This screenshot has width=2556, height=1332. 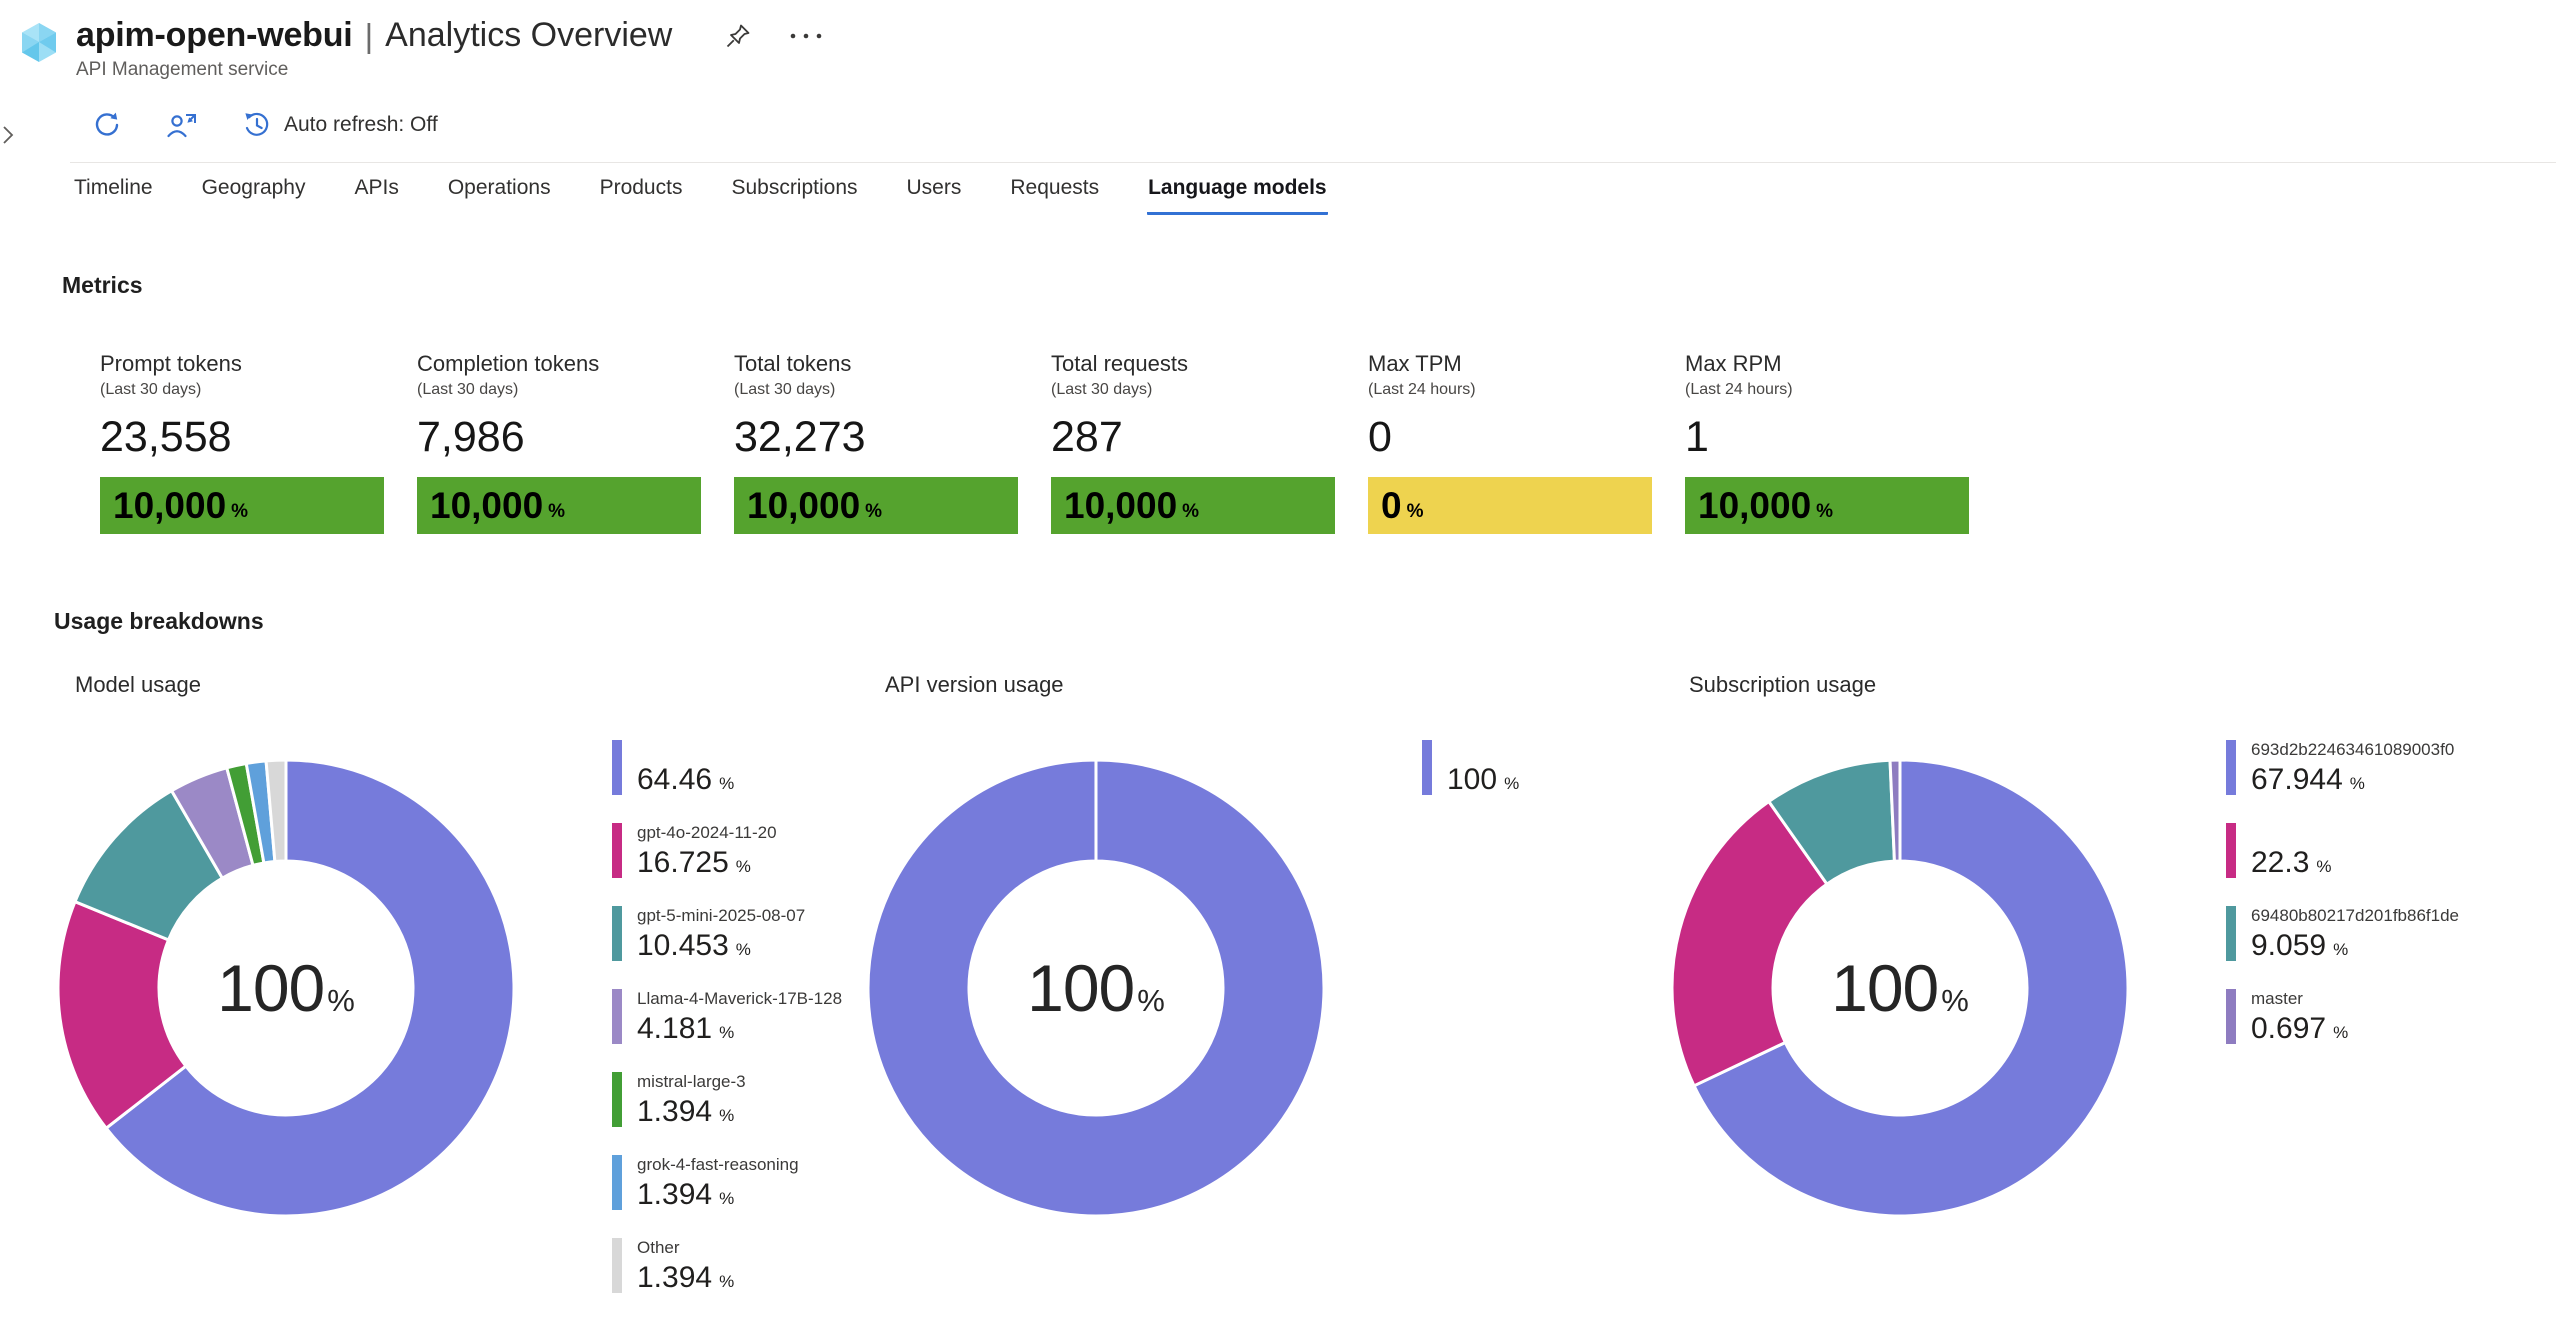 What do you see at coordinates (2297, 779) in the screenshot?
I see `legend-value-number: 67.944` at bounding box center [2297, 779].